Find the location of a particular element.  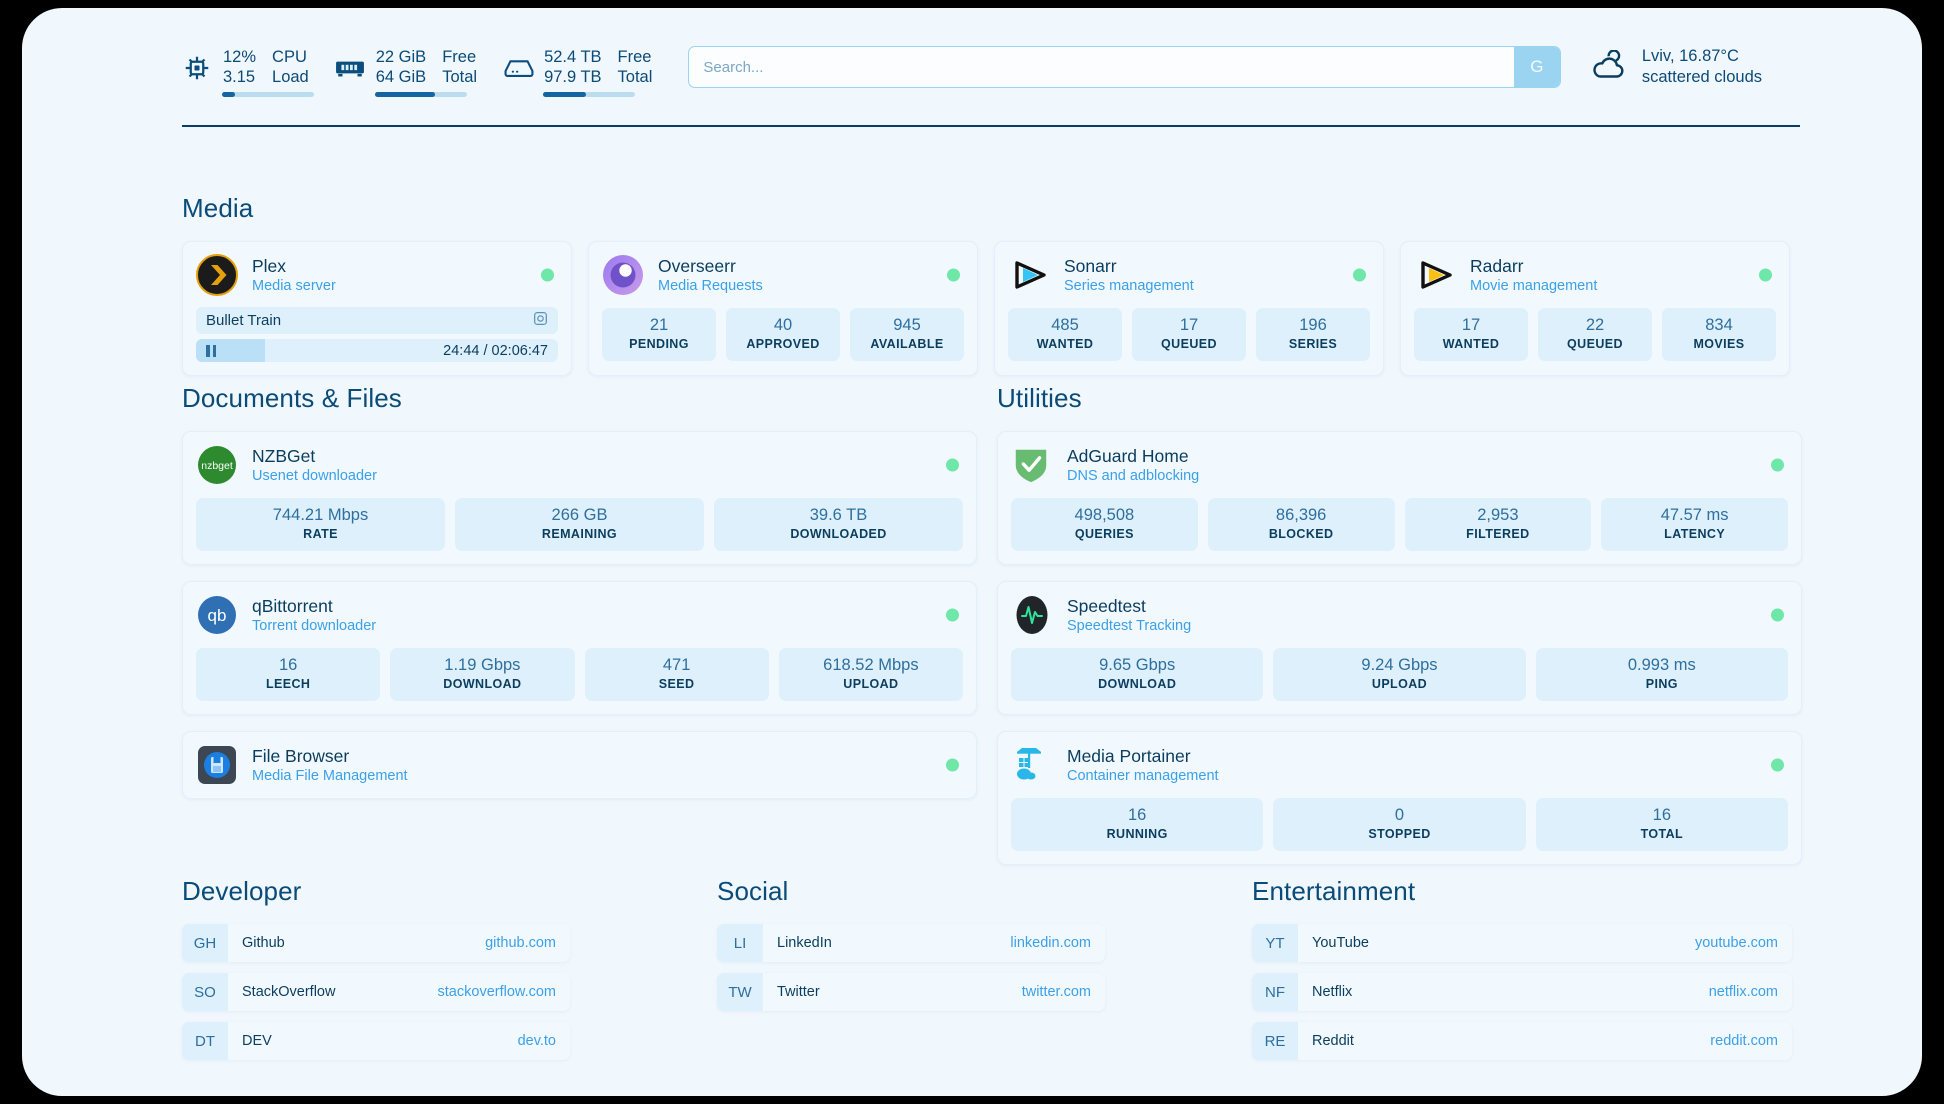

stat-value: 485 is located at coordinates (1065, 325).